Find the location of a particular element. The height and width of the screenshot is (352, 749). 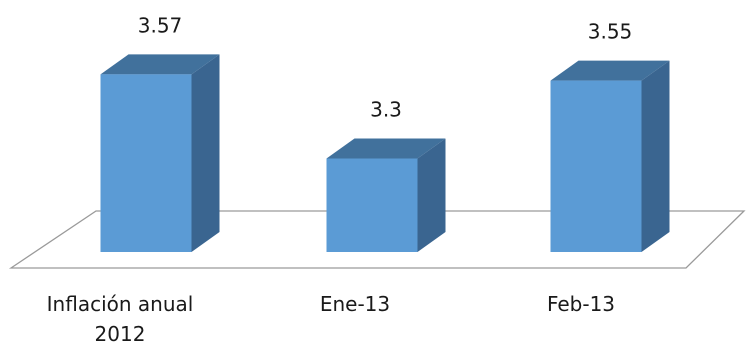

data-label: 3.55 is located at coordinates (610, 32).